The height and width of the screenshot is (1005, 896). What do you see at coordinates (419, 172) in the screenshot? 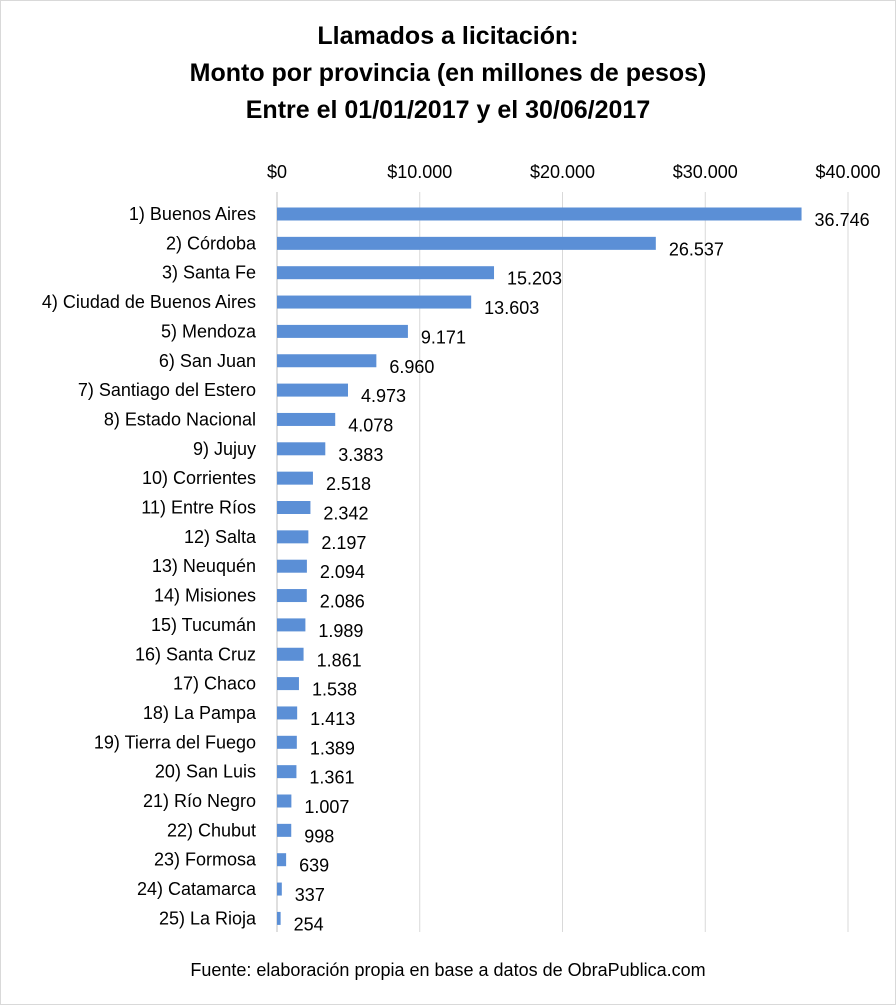
I see `x-tick-label: $10.000` at bounding box center [419, 172].